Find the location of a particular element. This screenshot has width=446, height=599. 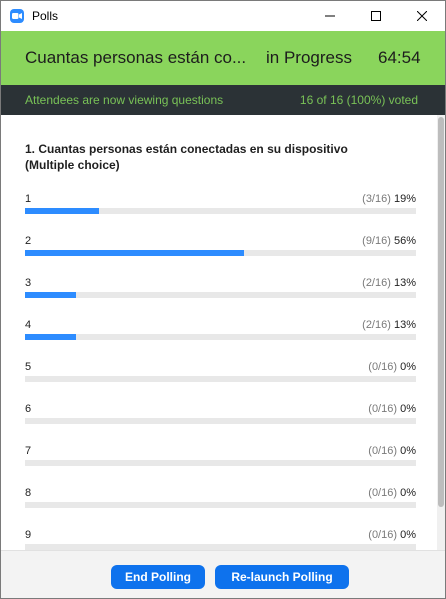

close-icon is located at coordinates (422, 16).